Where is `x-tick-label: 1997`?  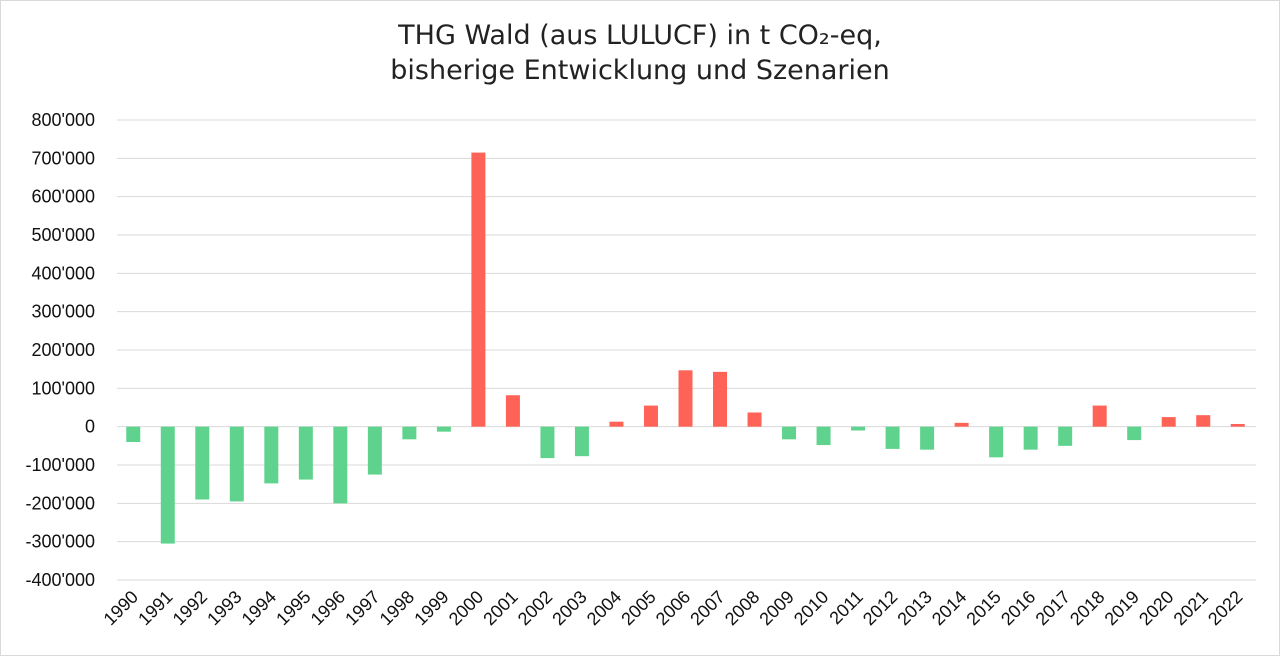
x-tick-label: 1997 is located at coordinates (362, 608).